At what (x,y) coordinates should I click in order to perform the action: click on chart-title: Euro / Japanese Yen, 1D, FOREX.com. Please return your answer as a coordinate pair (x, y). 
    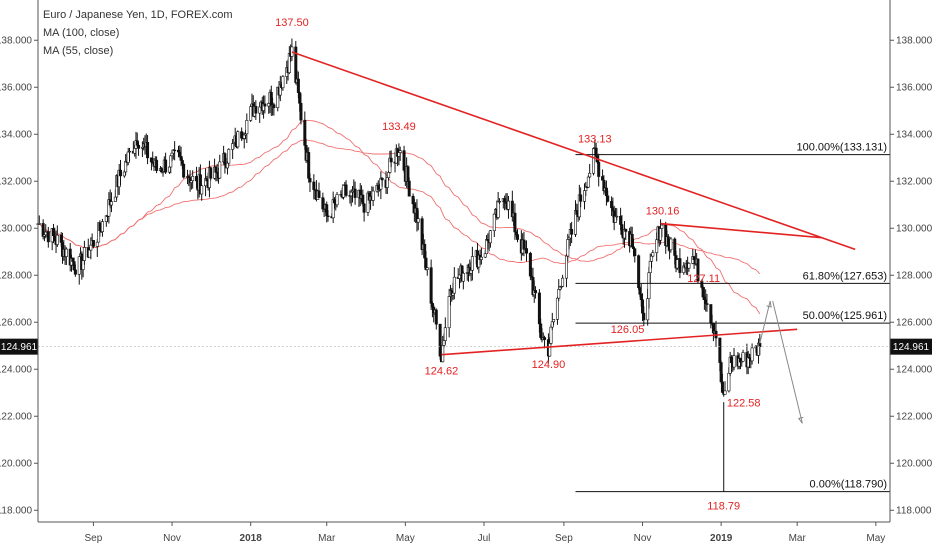
    Looking at the image, I should click on (138, 15).